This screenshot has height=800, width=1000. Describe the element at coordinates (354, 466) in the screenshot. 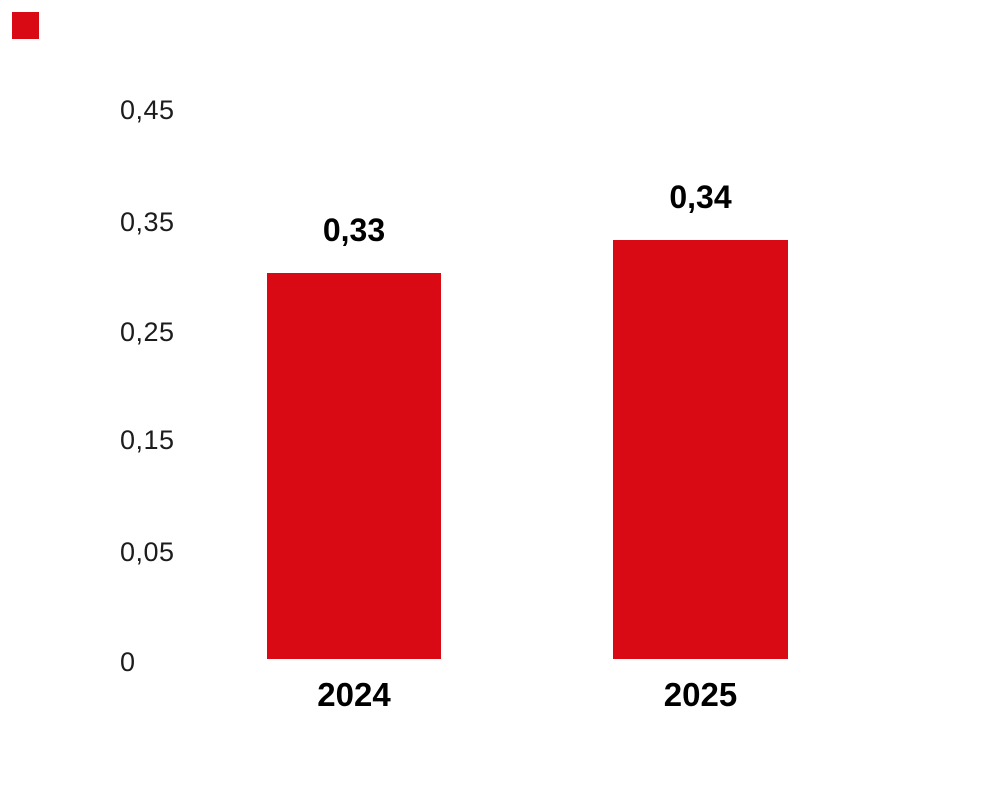

I see `bar-2024` at that location.